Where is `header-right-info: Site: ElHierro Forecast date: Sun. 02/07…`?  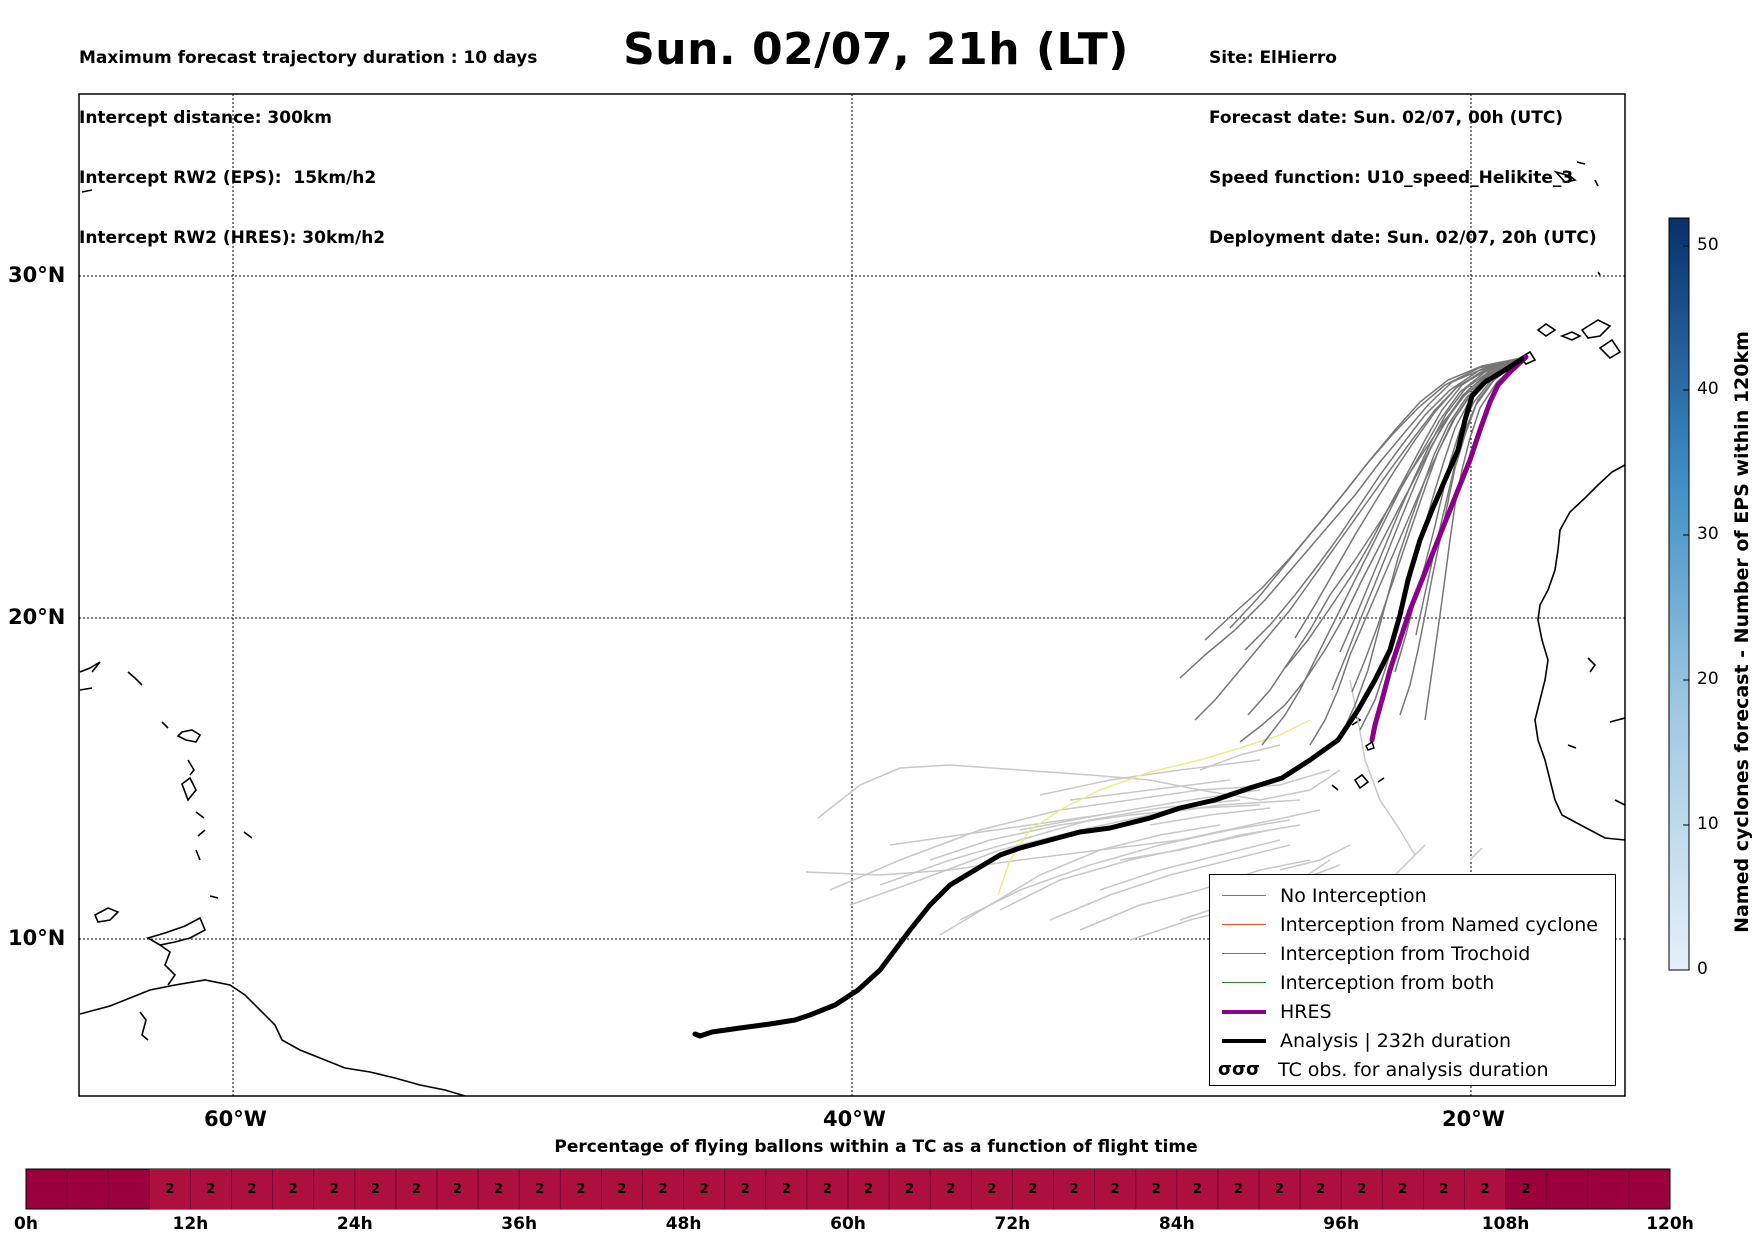
header-right-info: Site: ElHierro Forecast date: Sun. 02/07… is located at coordinates (1403, 138).